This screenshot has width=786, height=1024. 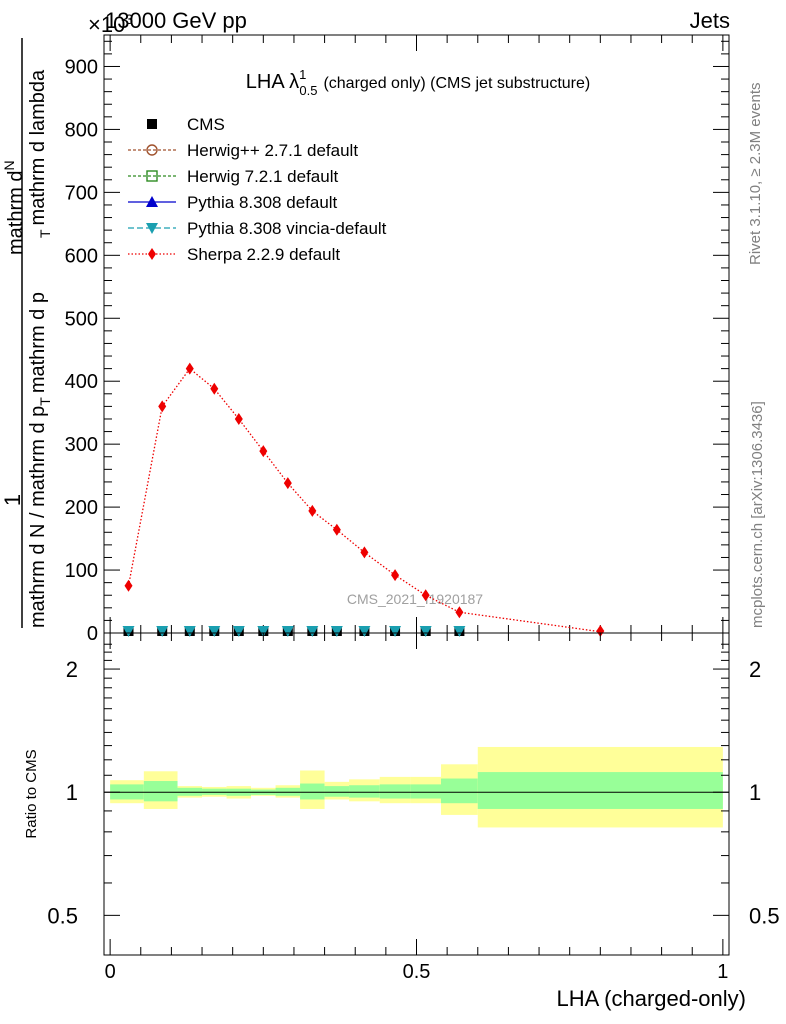 I want to click on x-axis-label: LHA (charged-only), so click(x=651, y=998).